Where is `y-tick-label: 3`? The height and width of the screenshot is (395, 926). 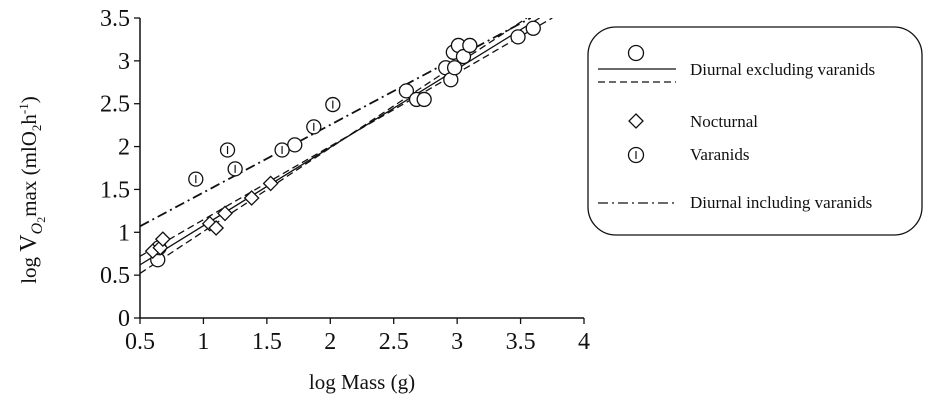
y-tick-label: 3 is located at coordinates (124, 62).